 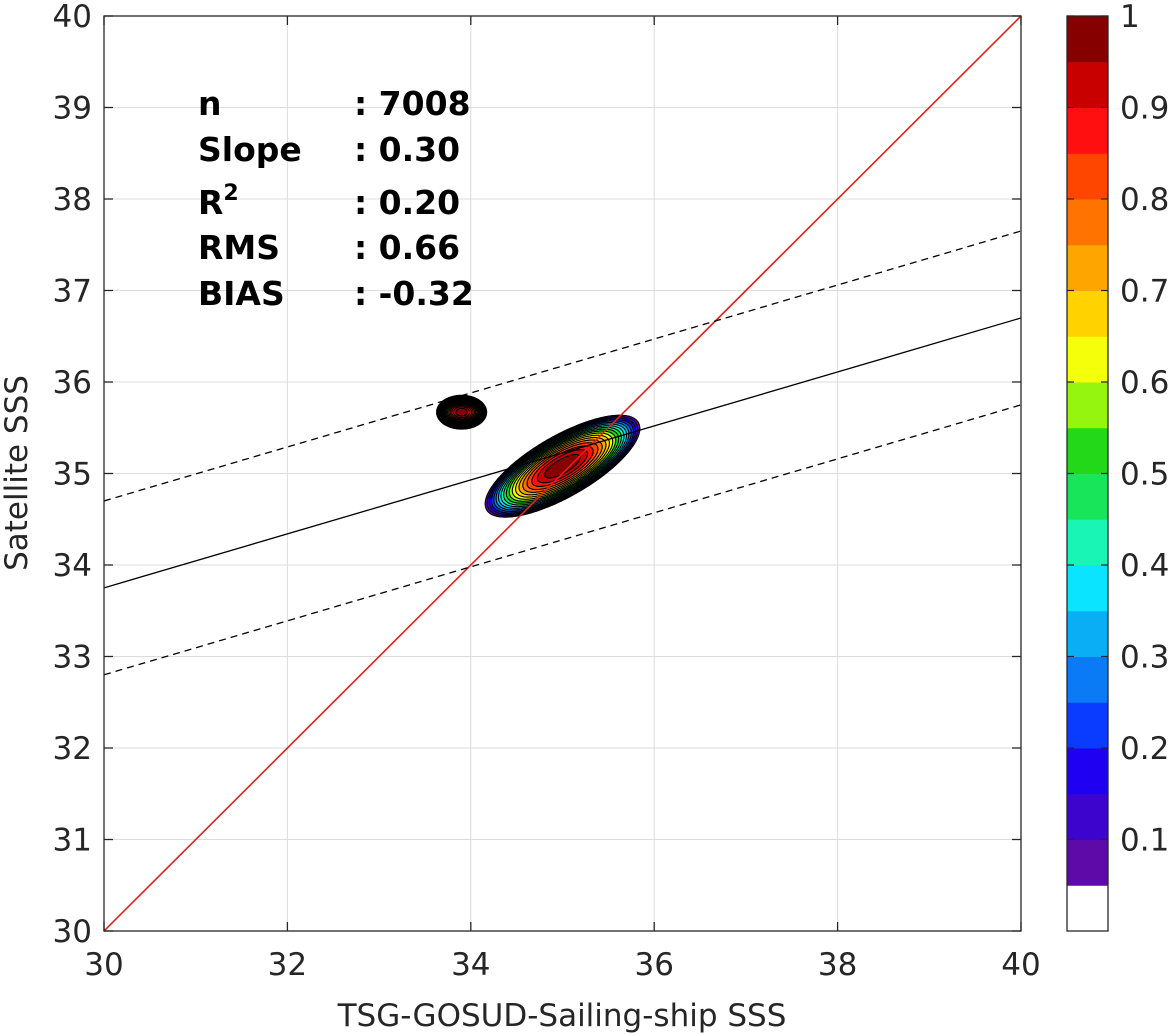 What do you see at coordinates (1144, 109) in the screenshot?
I see `colorbar-tick-label: 0.9` at bounding box center [1144, 109].